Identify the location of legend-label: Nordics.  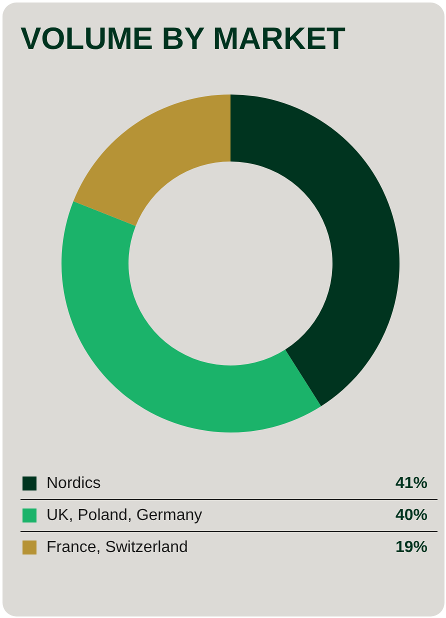
(73, 483).